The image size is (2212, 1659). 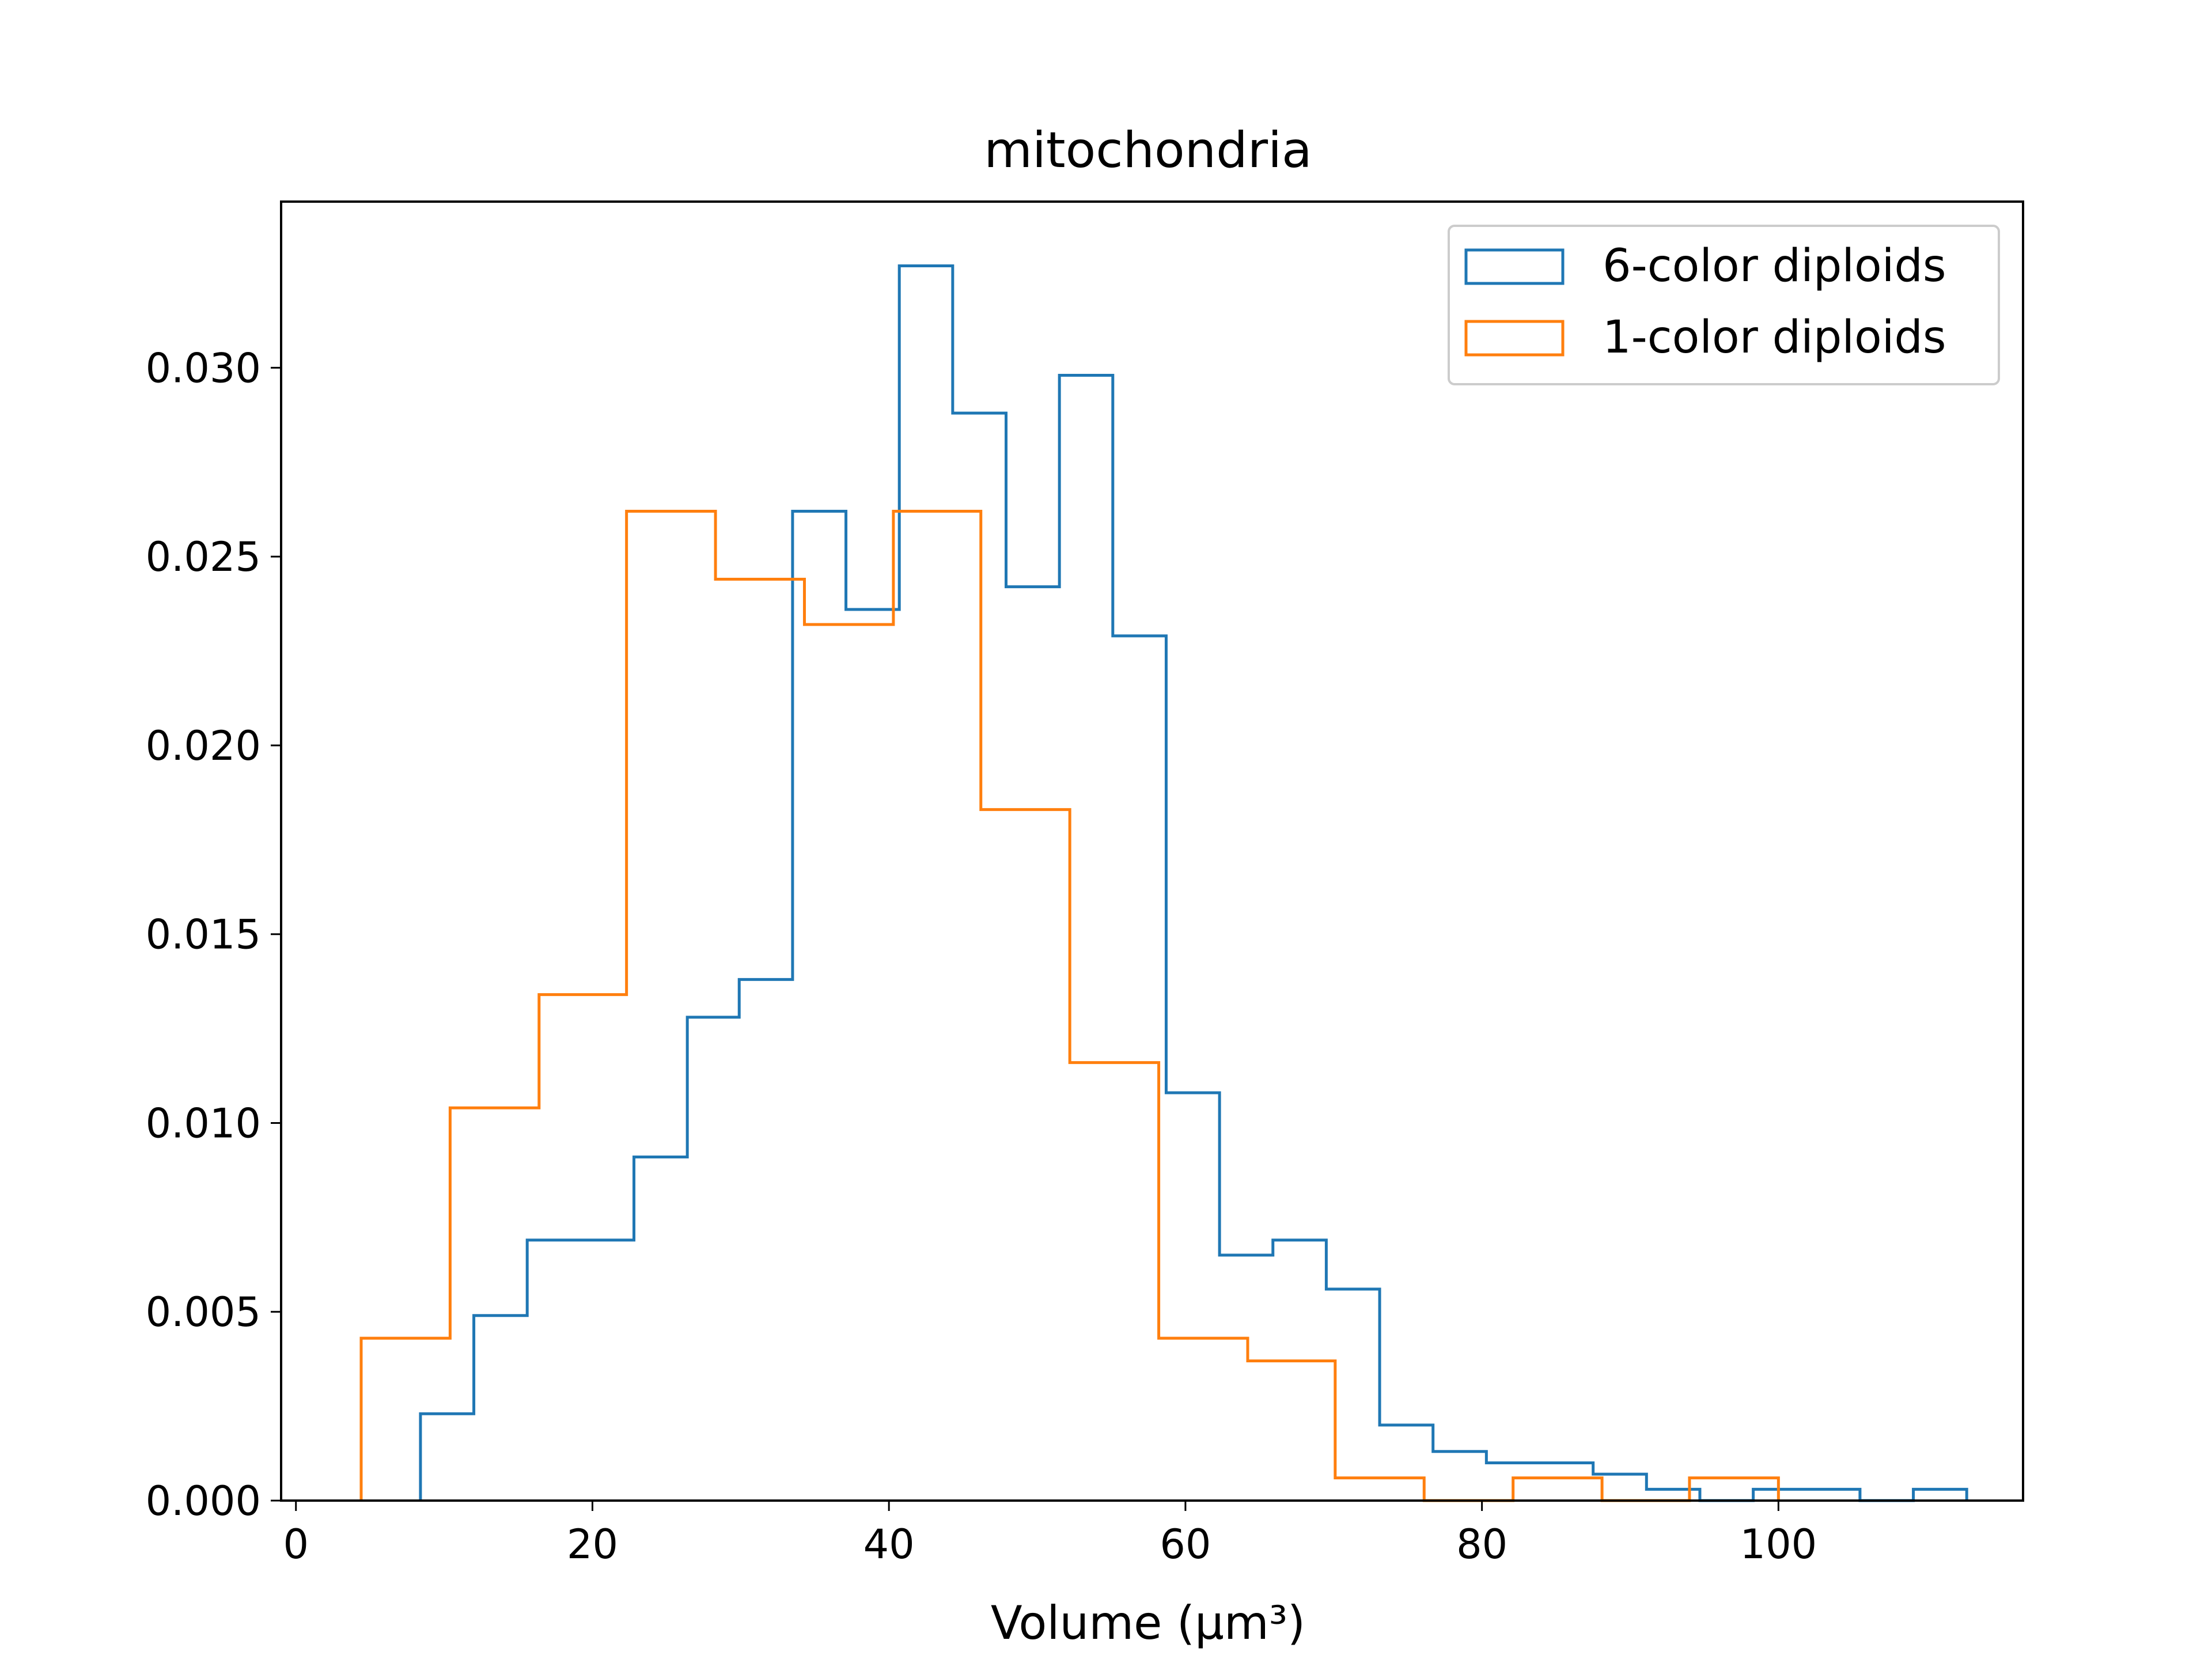 I want to click on x-tick-label: 0, so click(x=296, y=1544).